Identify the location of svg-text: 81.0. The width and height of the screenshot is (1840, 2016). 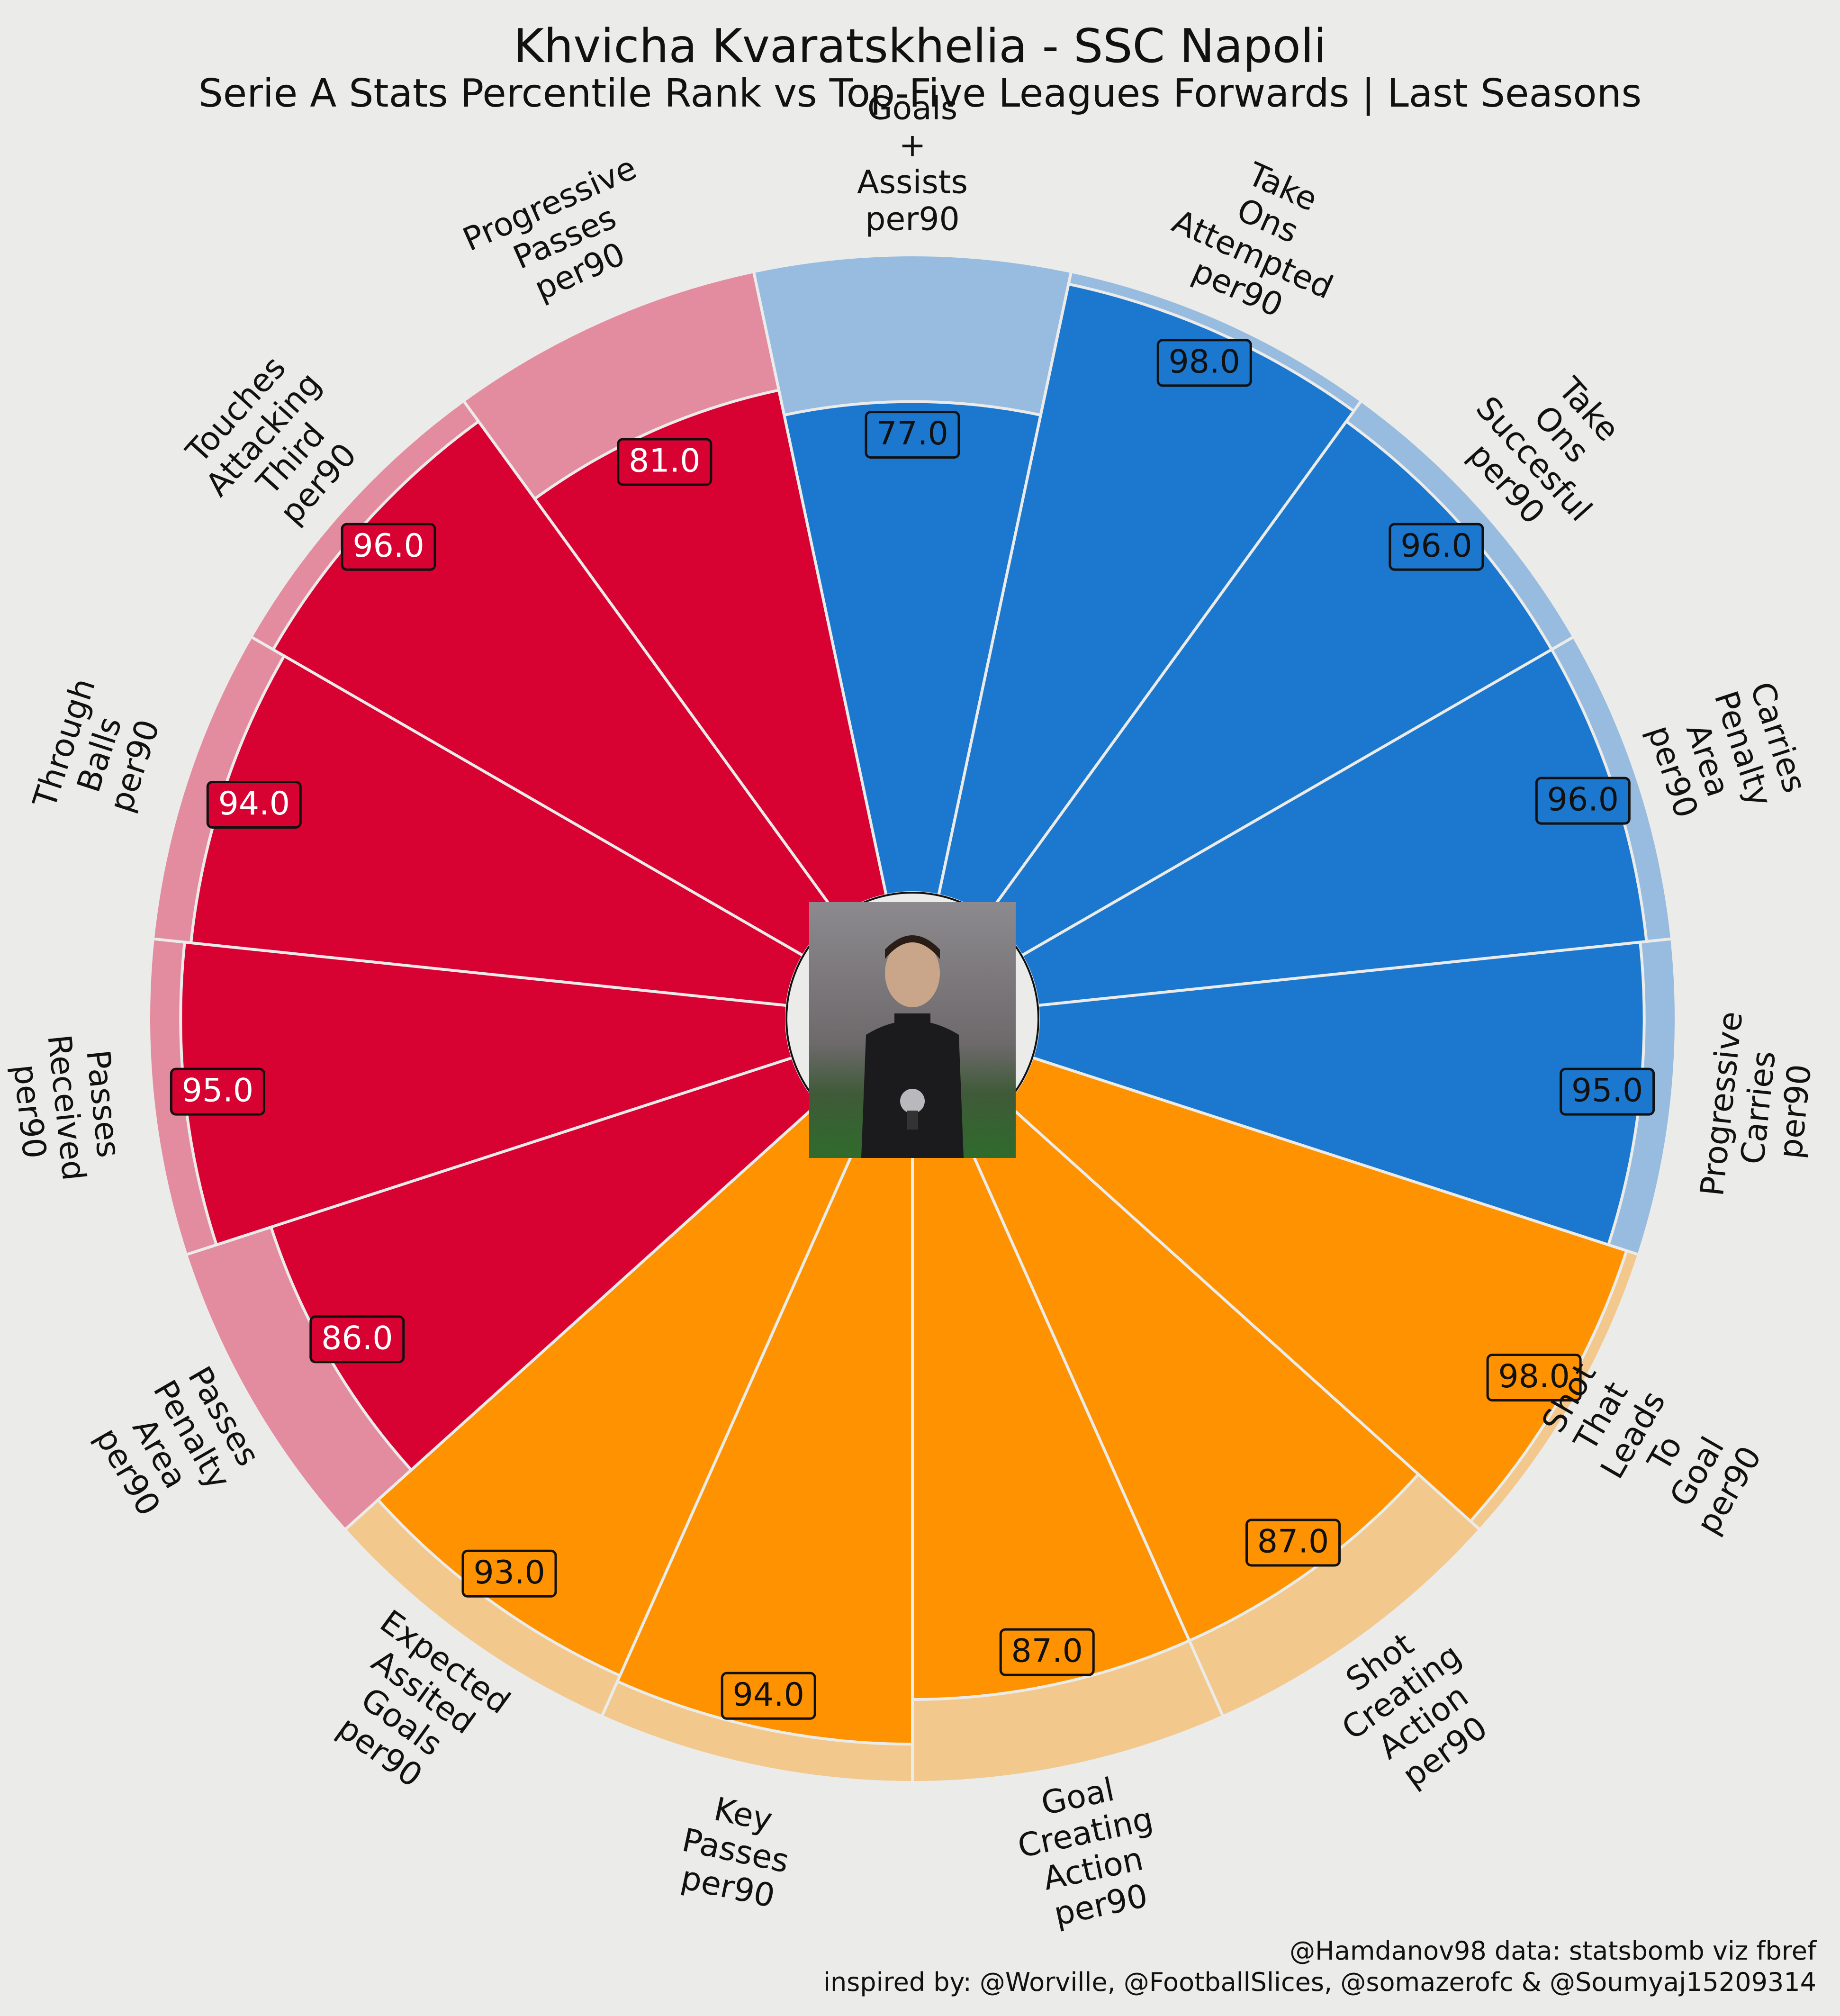
(664, 461).